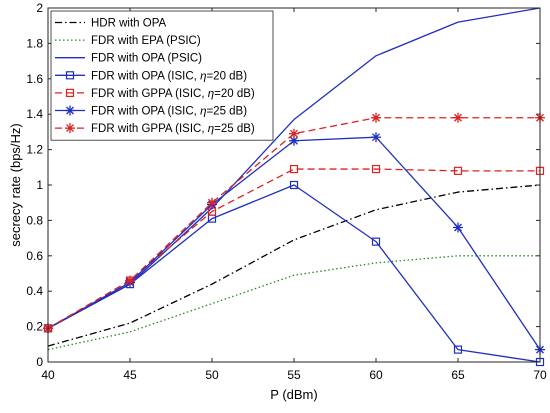 The height and width of the screenshot is (413, 550). I want to click on y-tick-label: 1, so click(39, 185).